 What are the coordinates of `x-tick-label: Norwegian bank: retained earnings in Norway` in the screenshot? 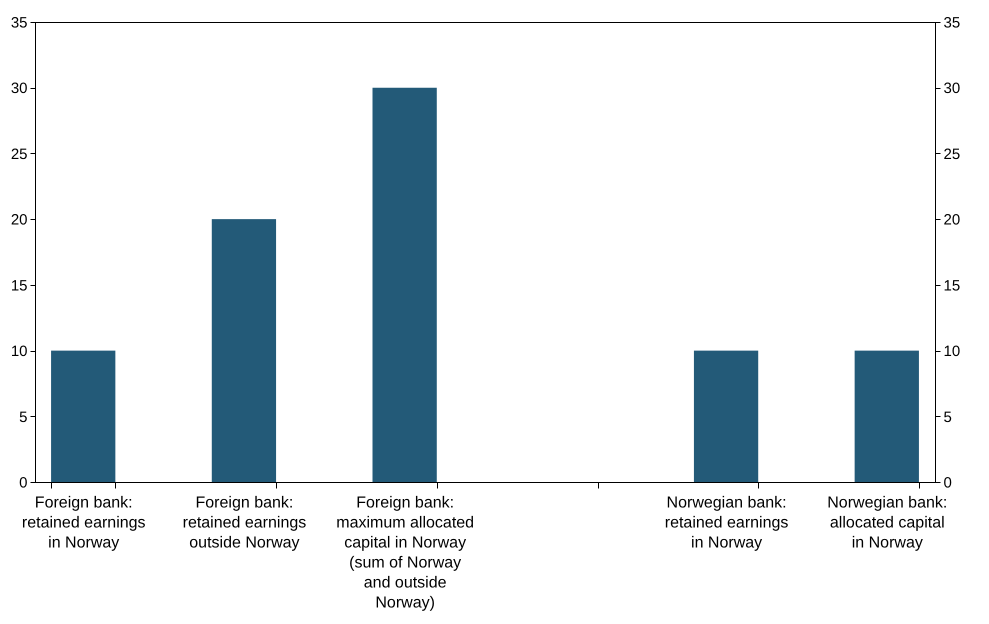 It's located at (726, 523).